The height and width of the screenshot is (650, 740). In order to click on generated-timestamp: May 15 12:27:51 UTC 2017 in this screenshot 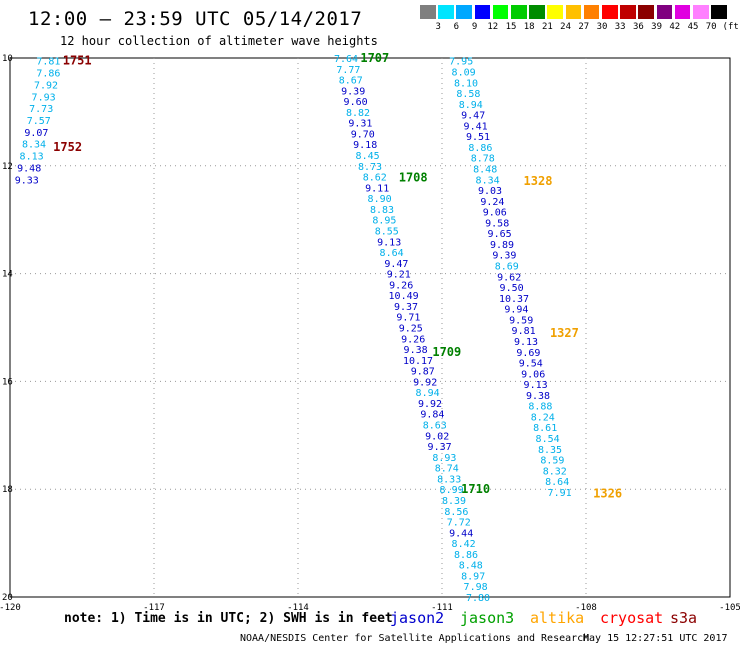, I will do `click(655, 638)`.